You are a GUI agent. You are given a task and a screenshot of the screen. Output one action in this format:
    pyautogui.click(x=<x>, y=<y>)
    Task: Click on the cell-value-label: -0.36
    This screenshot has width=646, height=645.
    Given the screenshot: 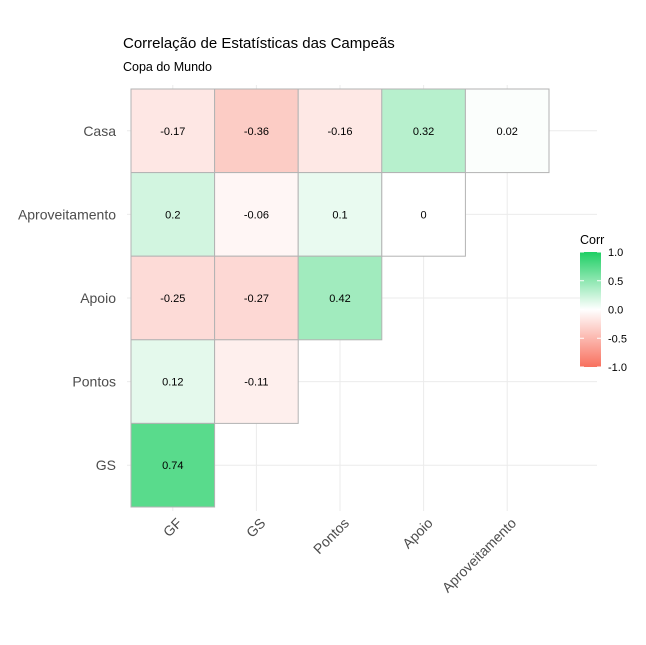 What is the action you would take?
    pyautogui.click(x=256, y=132)
    